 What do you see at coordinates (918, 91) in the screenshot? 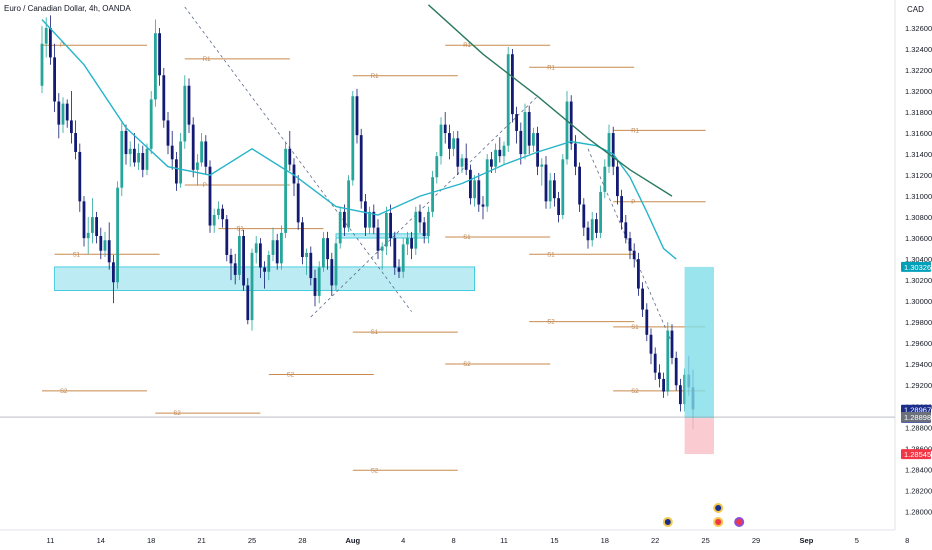
I see `price-tick-label: 1.32000` at bounding box center [918, 91].